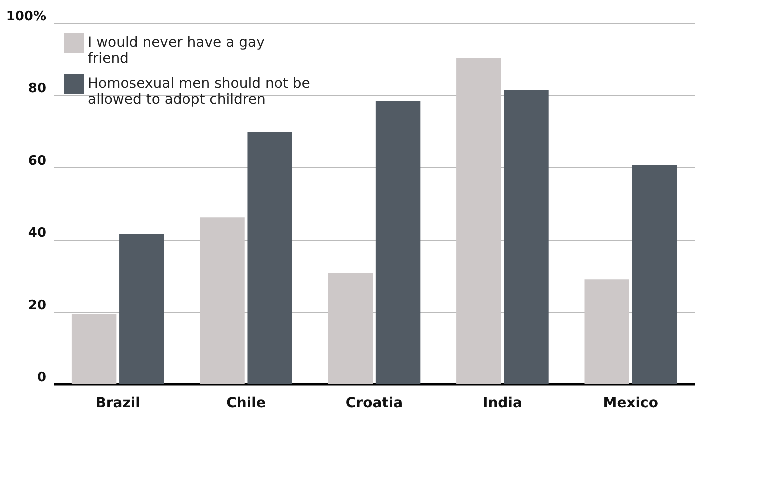  What do you see at coordinates (37, 234) in the screenshot?
I see `y-tick-label: 40` at bounding box center [37, 234].